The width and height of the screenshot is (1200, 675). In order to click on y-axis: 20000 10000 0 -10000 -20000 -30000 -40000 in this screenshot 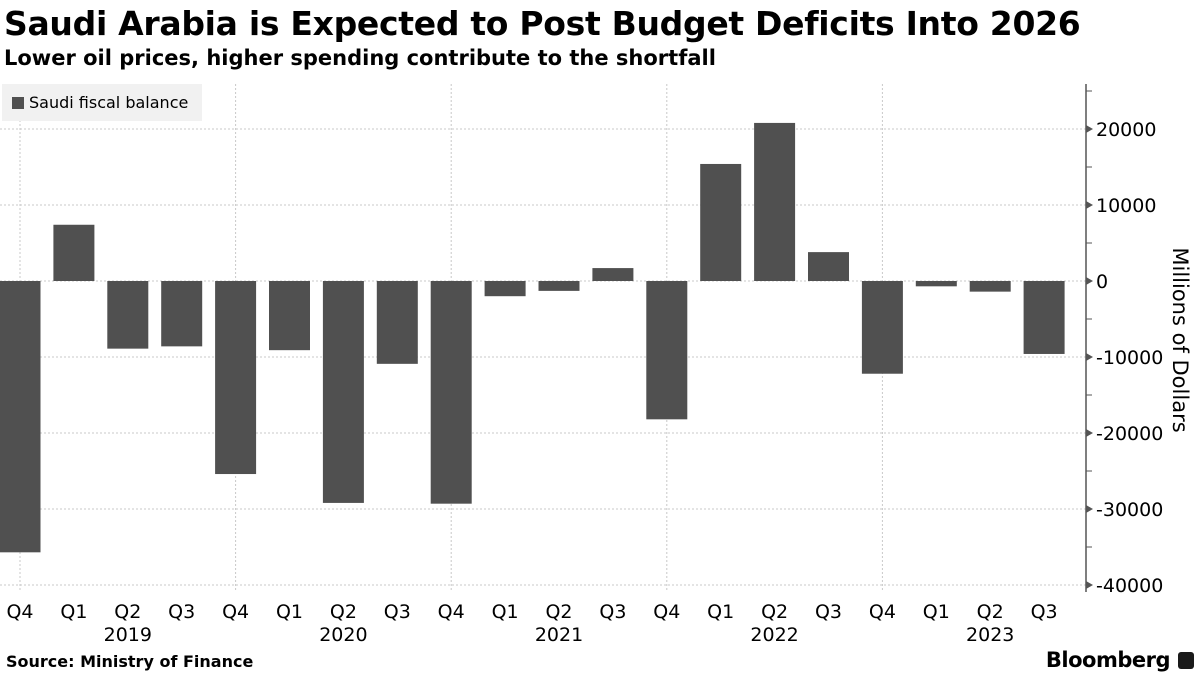, I will do `click(1124, 340)`.